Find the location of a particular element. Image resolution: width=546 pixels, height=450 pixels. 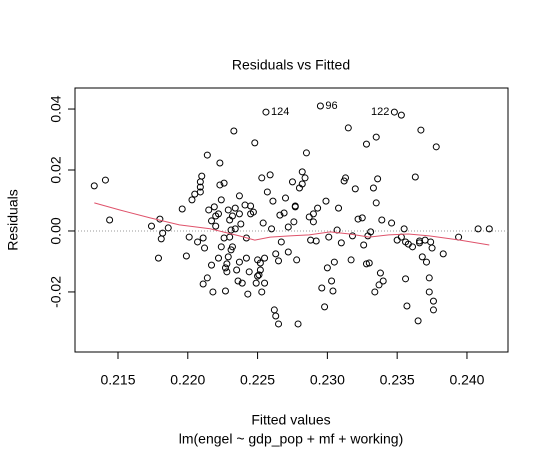

smooth-line is located at coordinates (292, 224).